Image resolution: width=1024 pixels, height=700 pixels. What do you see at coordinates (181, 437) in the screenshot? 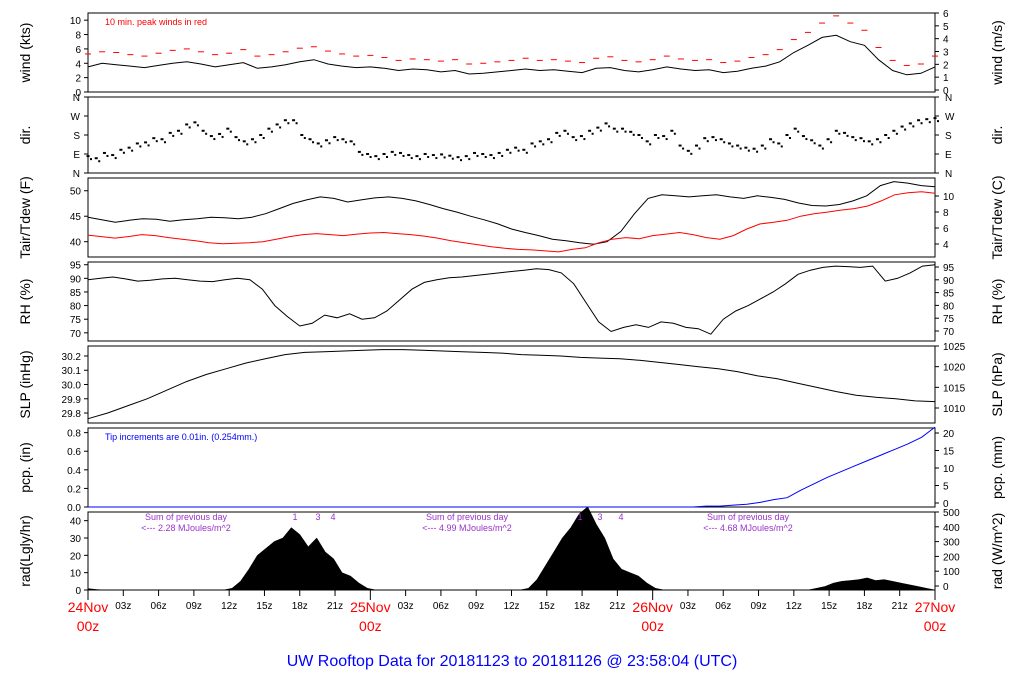
I see `panel-annotation: Tip increments are 0.01in. (0.254mm.)` at bounding box center [181, 437].